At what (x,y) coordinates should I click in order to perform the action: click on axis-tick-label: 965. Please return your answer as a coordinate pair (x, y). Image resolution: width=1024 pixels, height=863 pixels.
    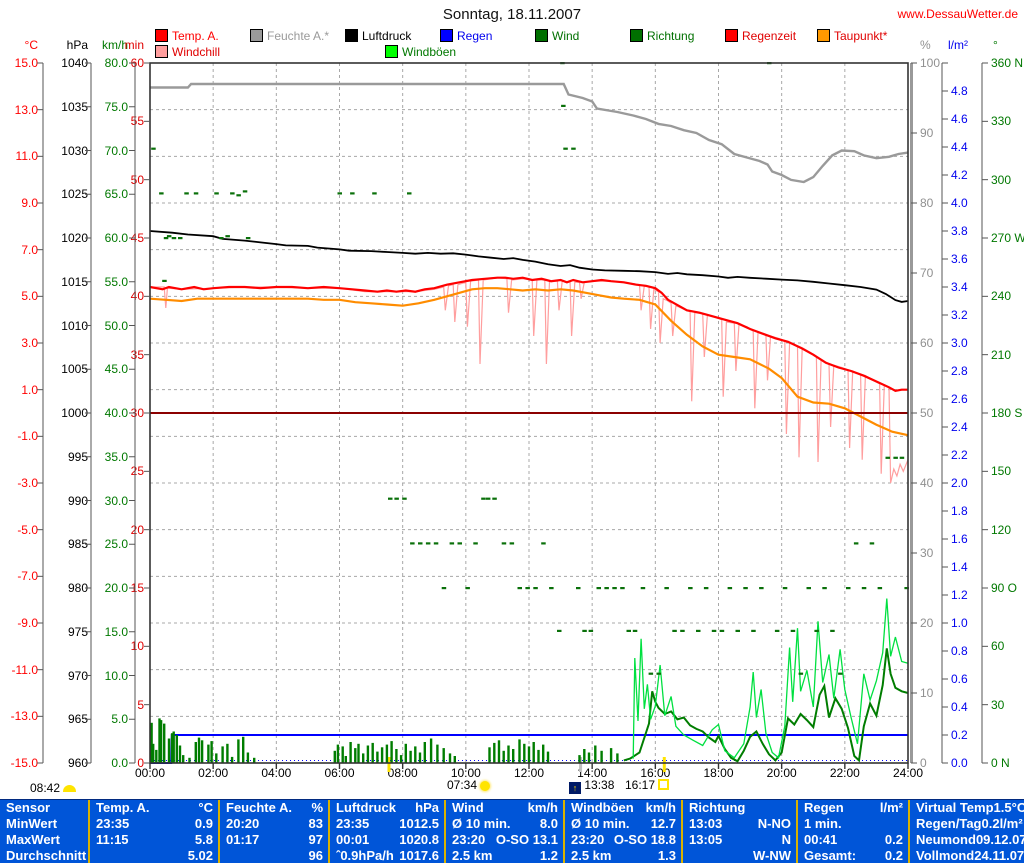
    Looking at the image, I should click on (77, 719).